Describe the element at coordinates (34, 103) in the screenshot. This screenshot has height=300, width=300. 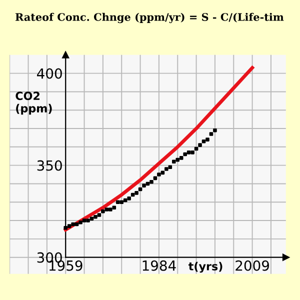
I see `y-axis-title: CO2 (ppm)` at that location.